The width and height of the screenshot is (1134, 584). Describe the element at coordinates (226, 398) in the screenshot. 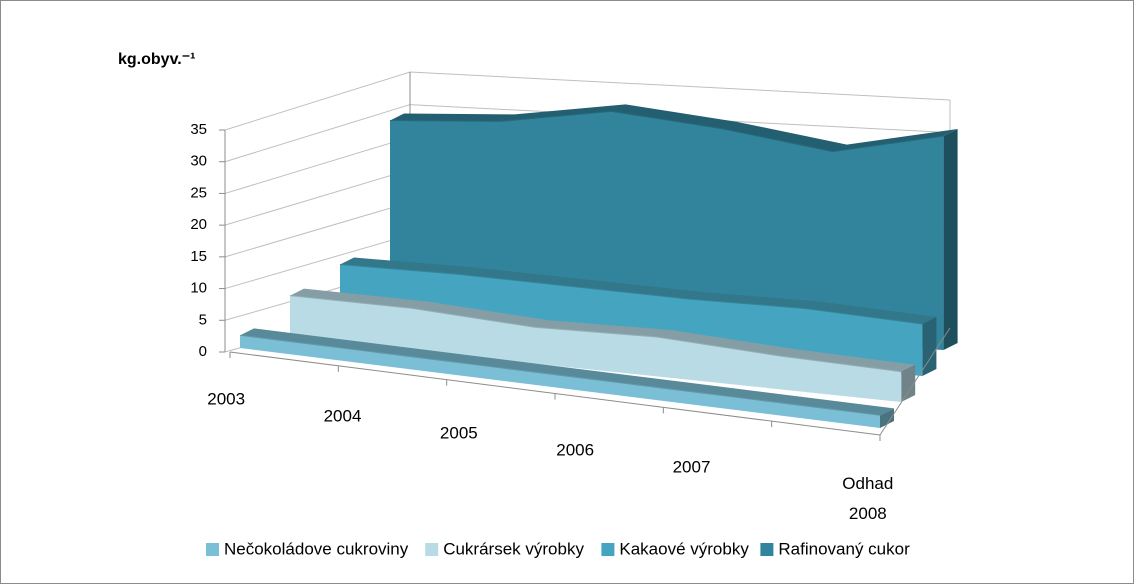

I see `x-tick-label: 2003` at that location.